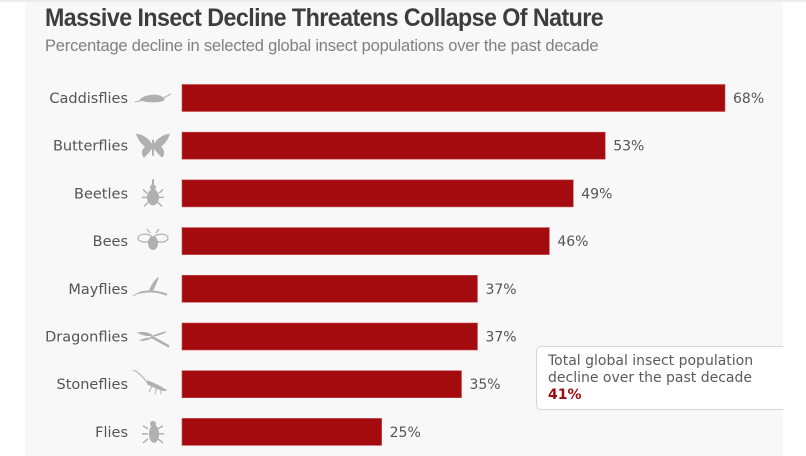 This screenshot has height=456, width=806. Describe the element at coordinates (88, 99) in the screenshot. I see `category-label: Caddisflies` at that location.